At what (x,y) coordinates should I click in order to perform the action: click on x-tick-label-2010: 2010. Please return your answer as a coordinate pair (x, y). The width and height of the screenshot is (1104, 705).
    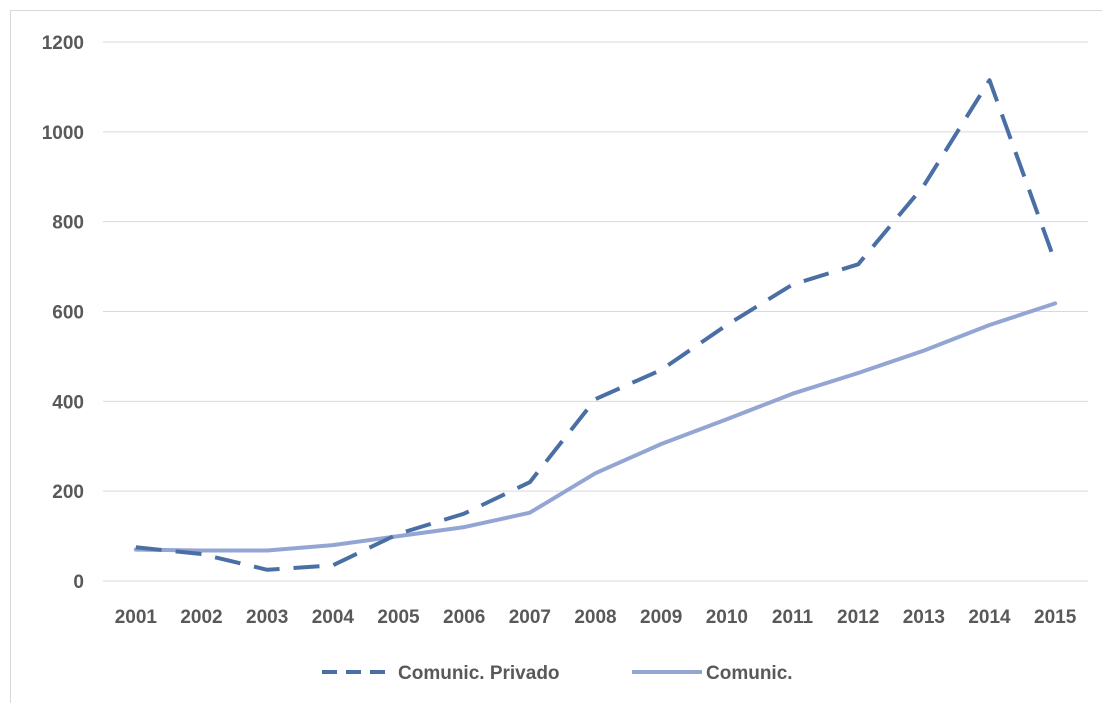
    Looking at the image, I should click on (727, 617).